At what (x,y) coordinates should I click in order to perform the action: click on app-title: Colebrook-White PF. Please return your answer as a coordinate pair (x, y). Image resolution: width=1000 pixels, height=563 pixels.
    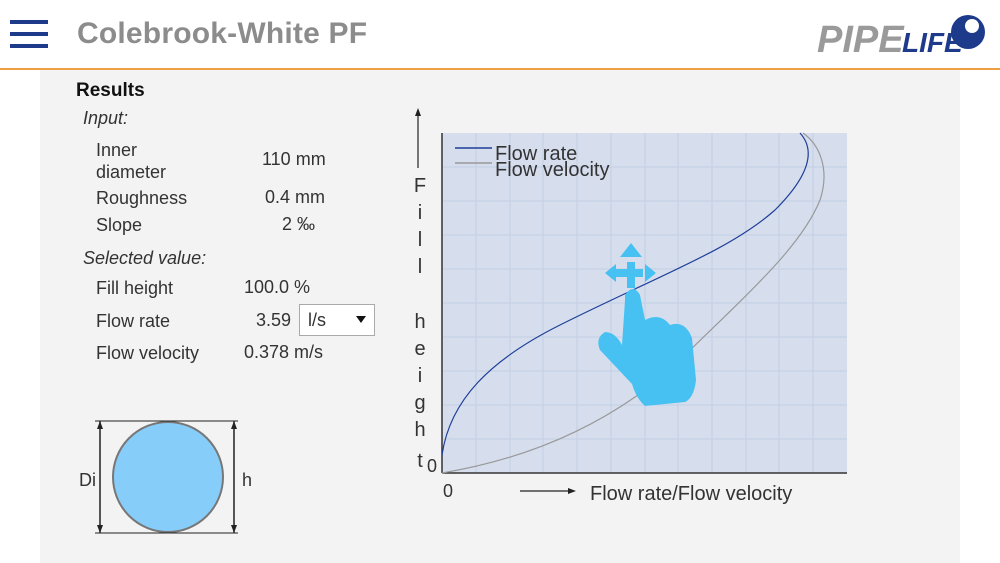
    Looking at the image, I should click on (222, 33).